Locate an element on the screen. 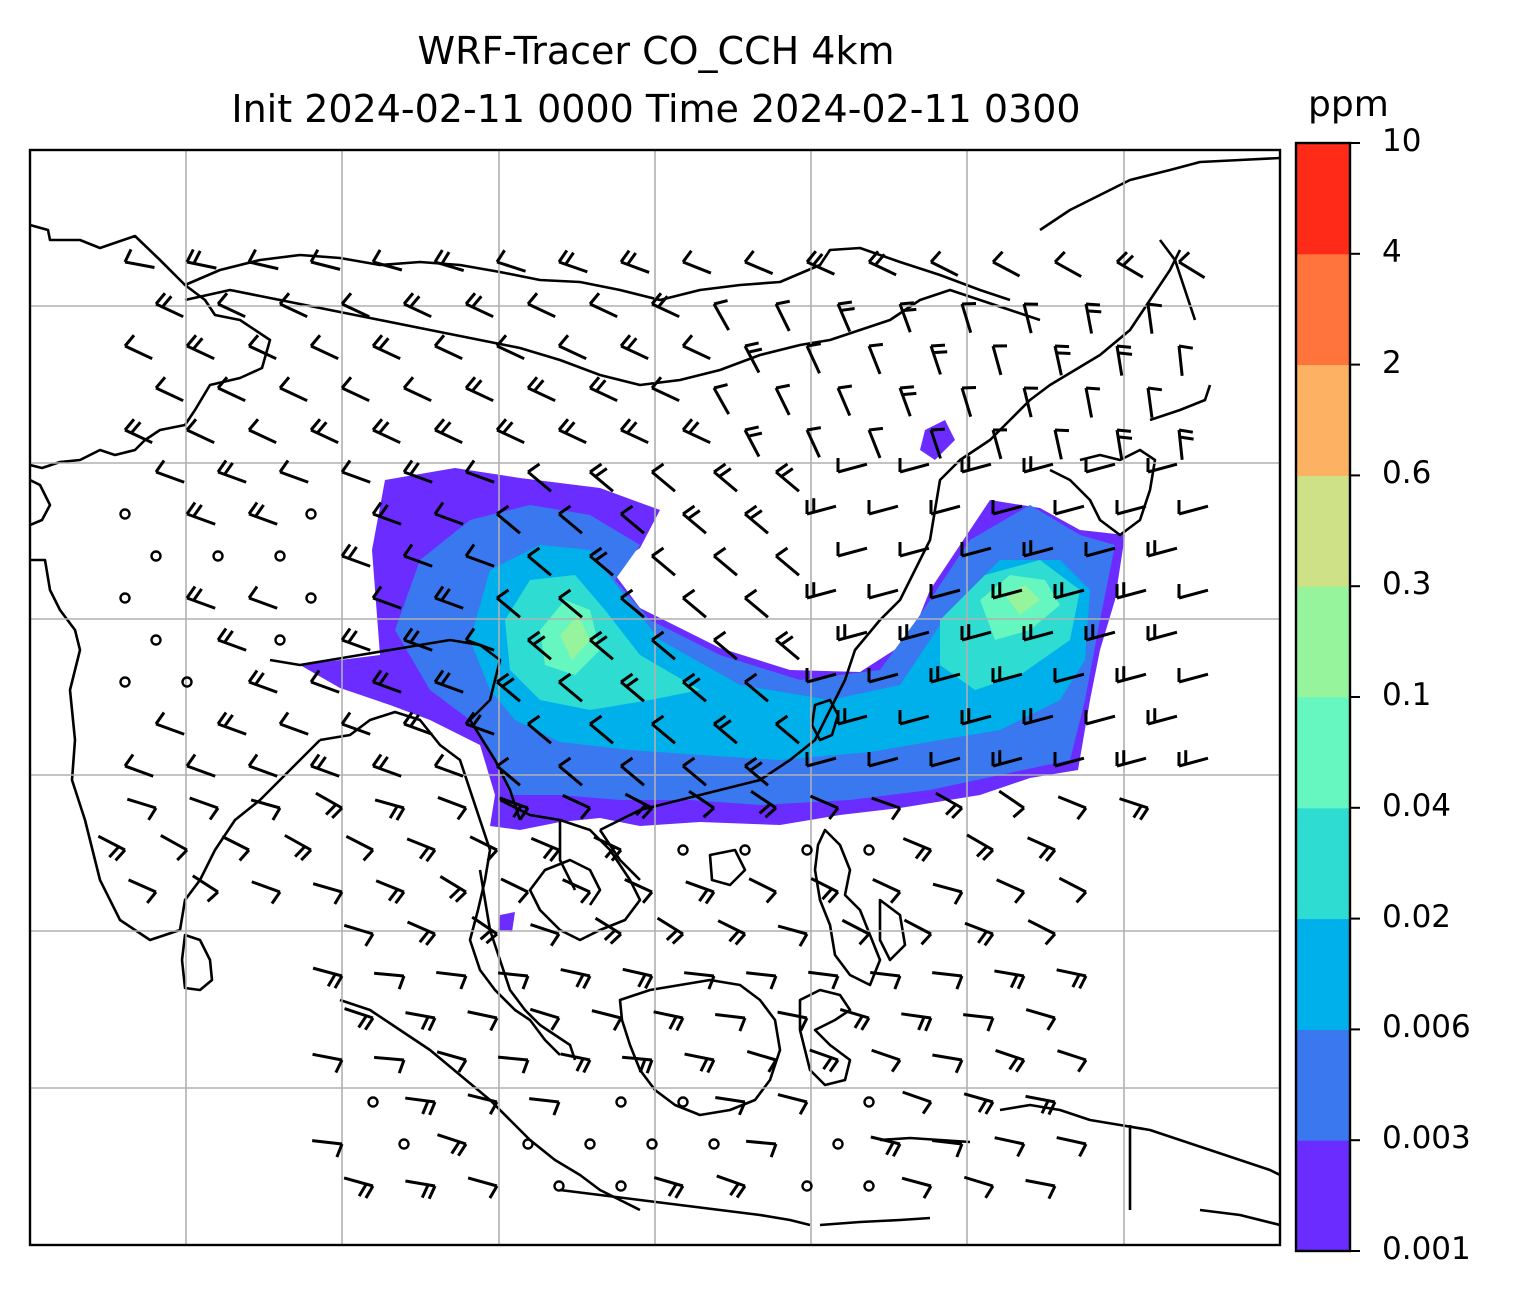 The width and height of the screenshot is (1528, 1306). border-china-mongolia is located at coordinates (612, 337).